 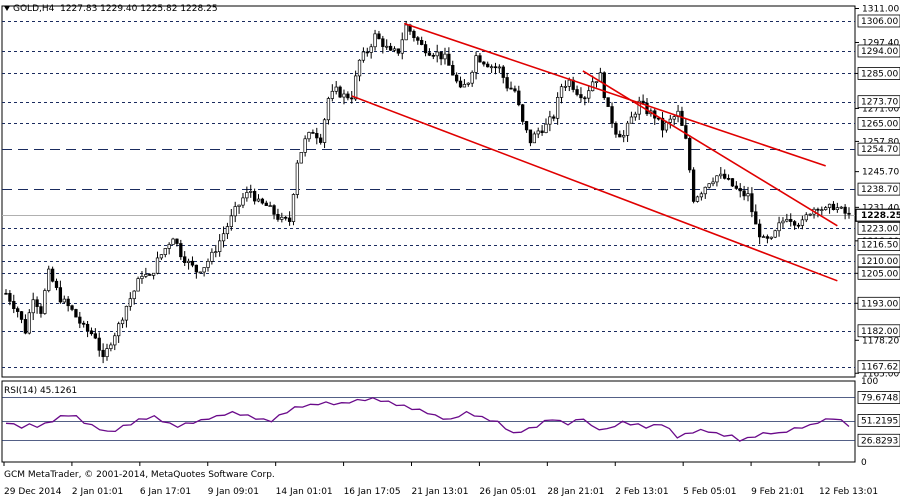 What do you see at coordinates (880, 9) in the screenshot?
I see `price-tick-label: 1311.00` at bounding box center [880, 9].